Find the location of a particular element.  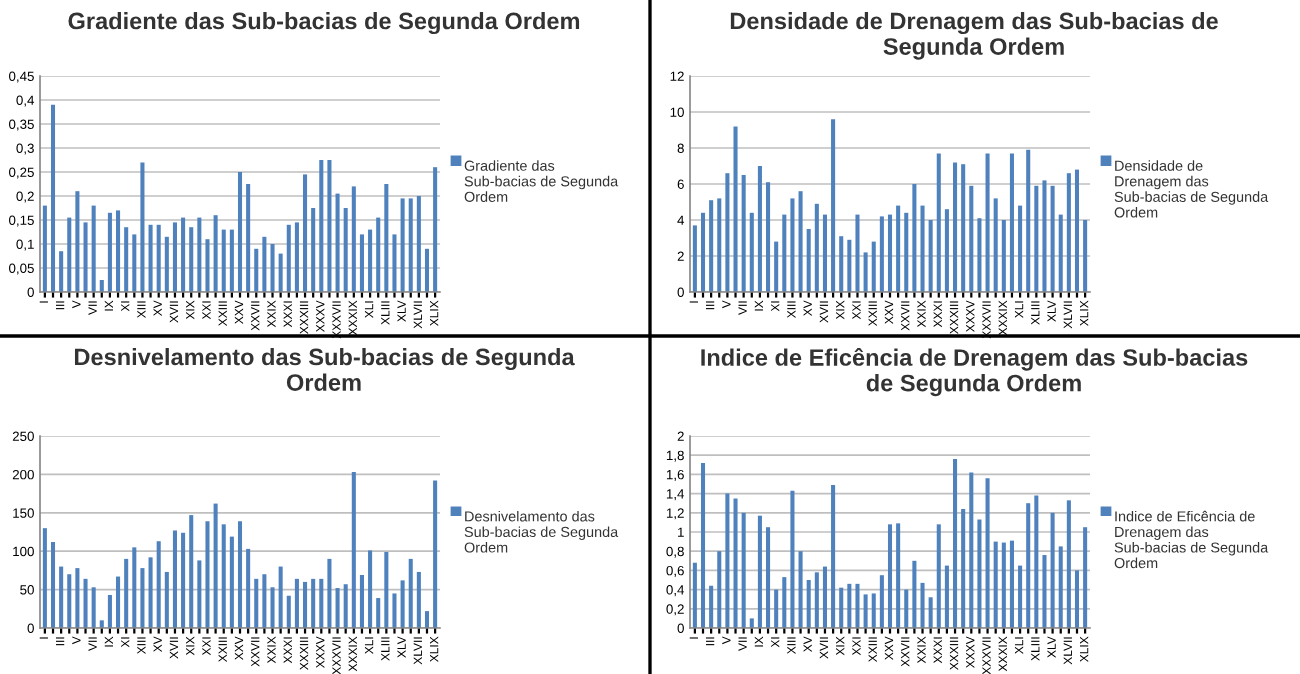

chart-title: Densidade de Drenagem das Sub-bacias de Segunda Ordem is located at coordinates (974, 36).